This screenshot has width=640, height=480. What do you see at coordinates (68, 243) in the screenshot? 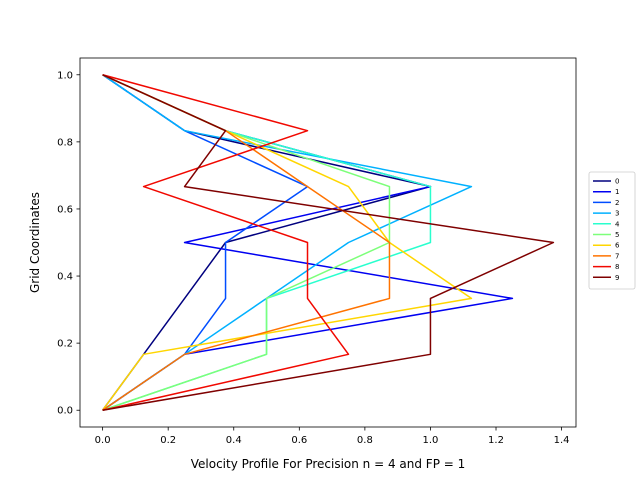
I see `y-axis-ticks: 0.0 0.2 0.4 0.6 0.8 1.0` at bounding box center [68, 243].